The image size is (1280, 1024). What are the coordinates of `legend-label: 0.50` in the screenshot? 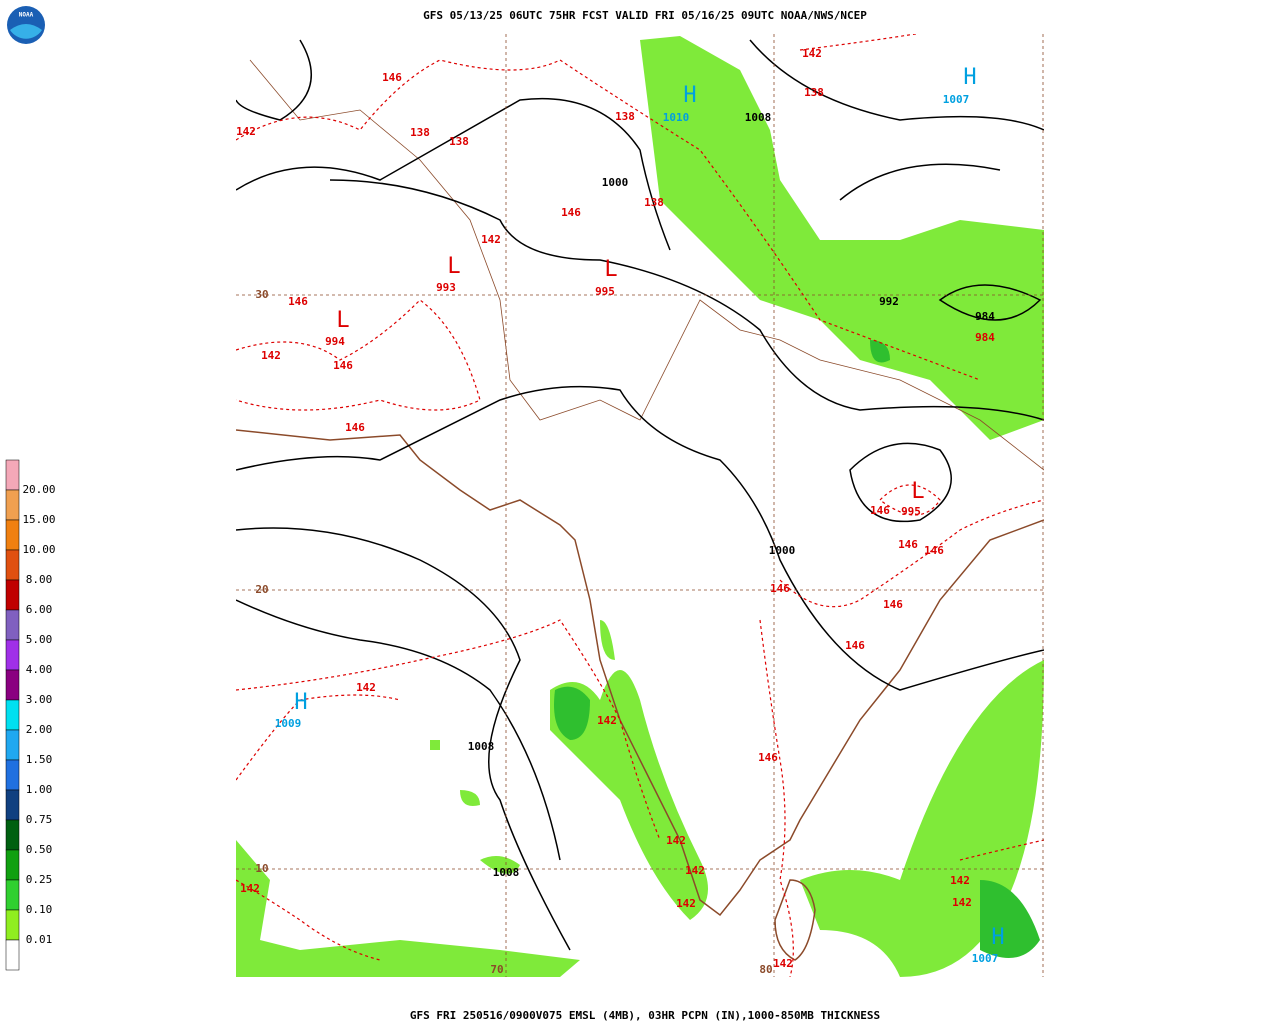 It's located at (39, 849).